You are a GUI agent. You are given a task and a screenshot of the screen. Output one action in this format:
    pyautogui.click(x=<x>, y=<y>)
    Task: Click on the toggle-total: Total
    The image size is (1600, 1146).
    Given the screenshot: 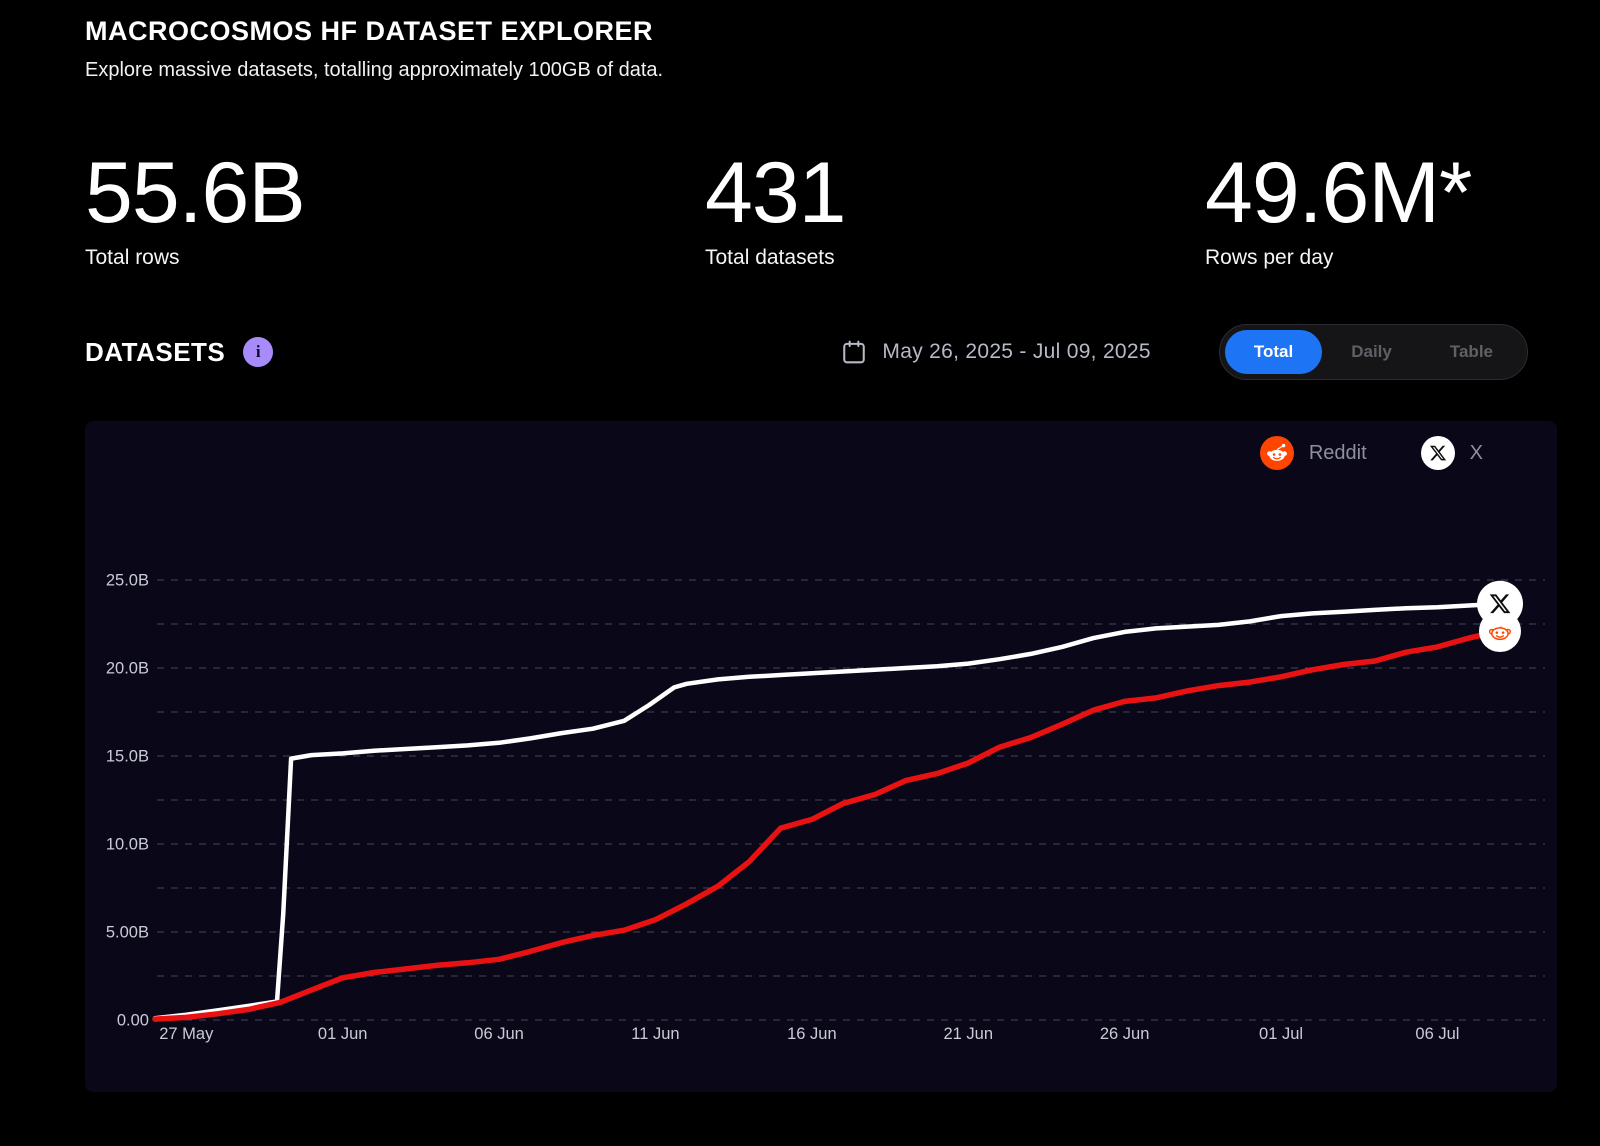 What is the action you would take?
    pyautogui.click(x=1273, y=352)
    